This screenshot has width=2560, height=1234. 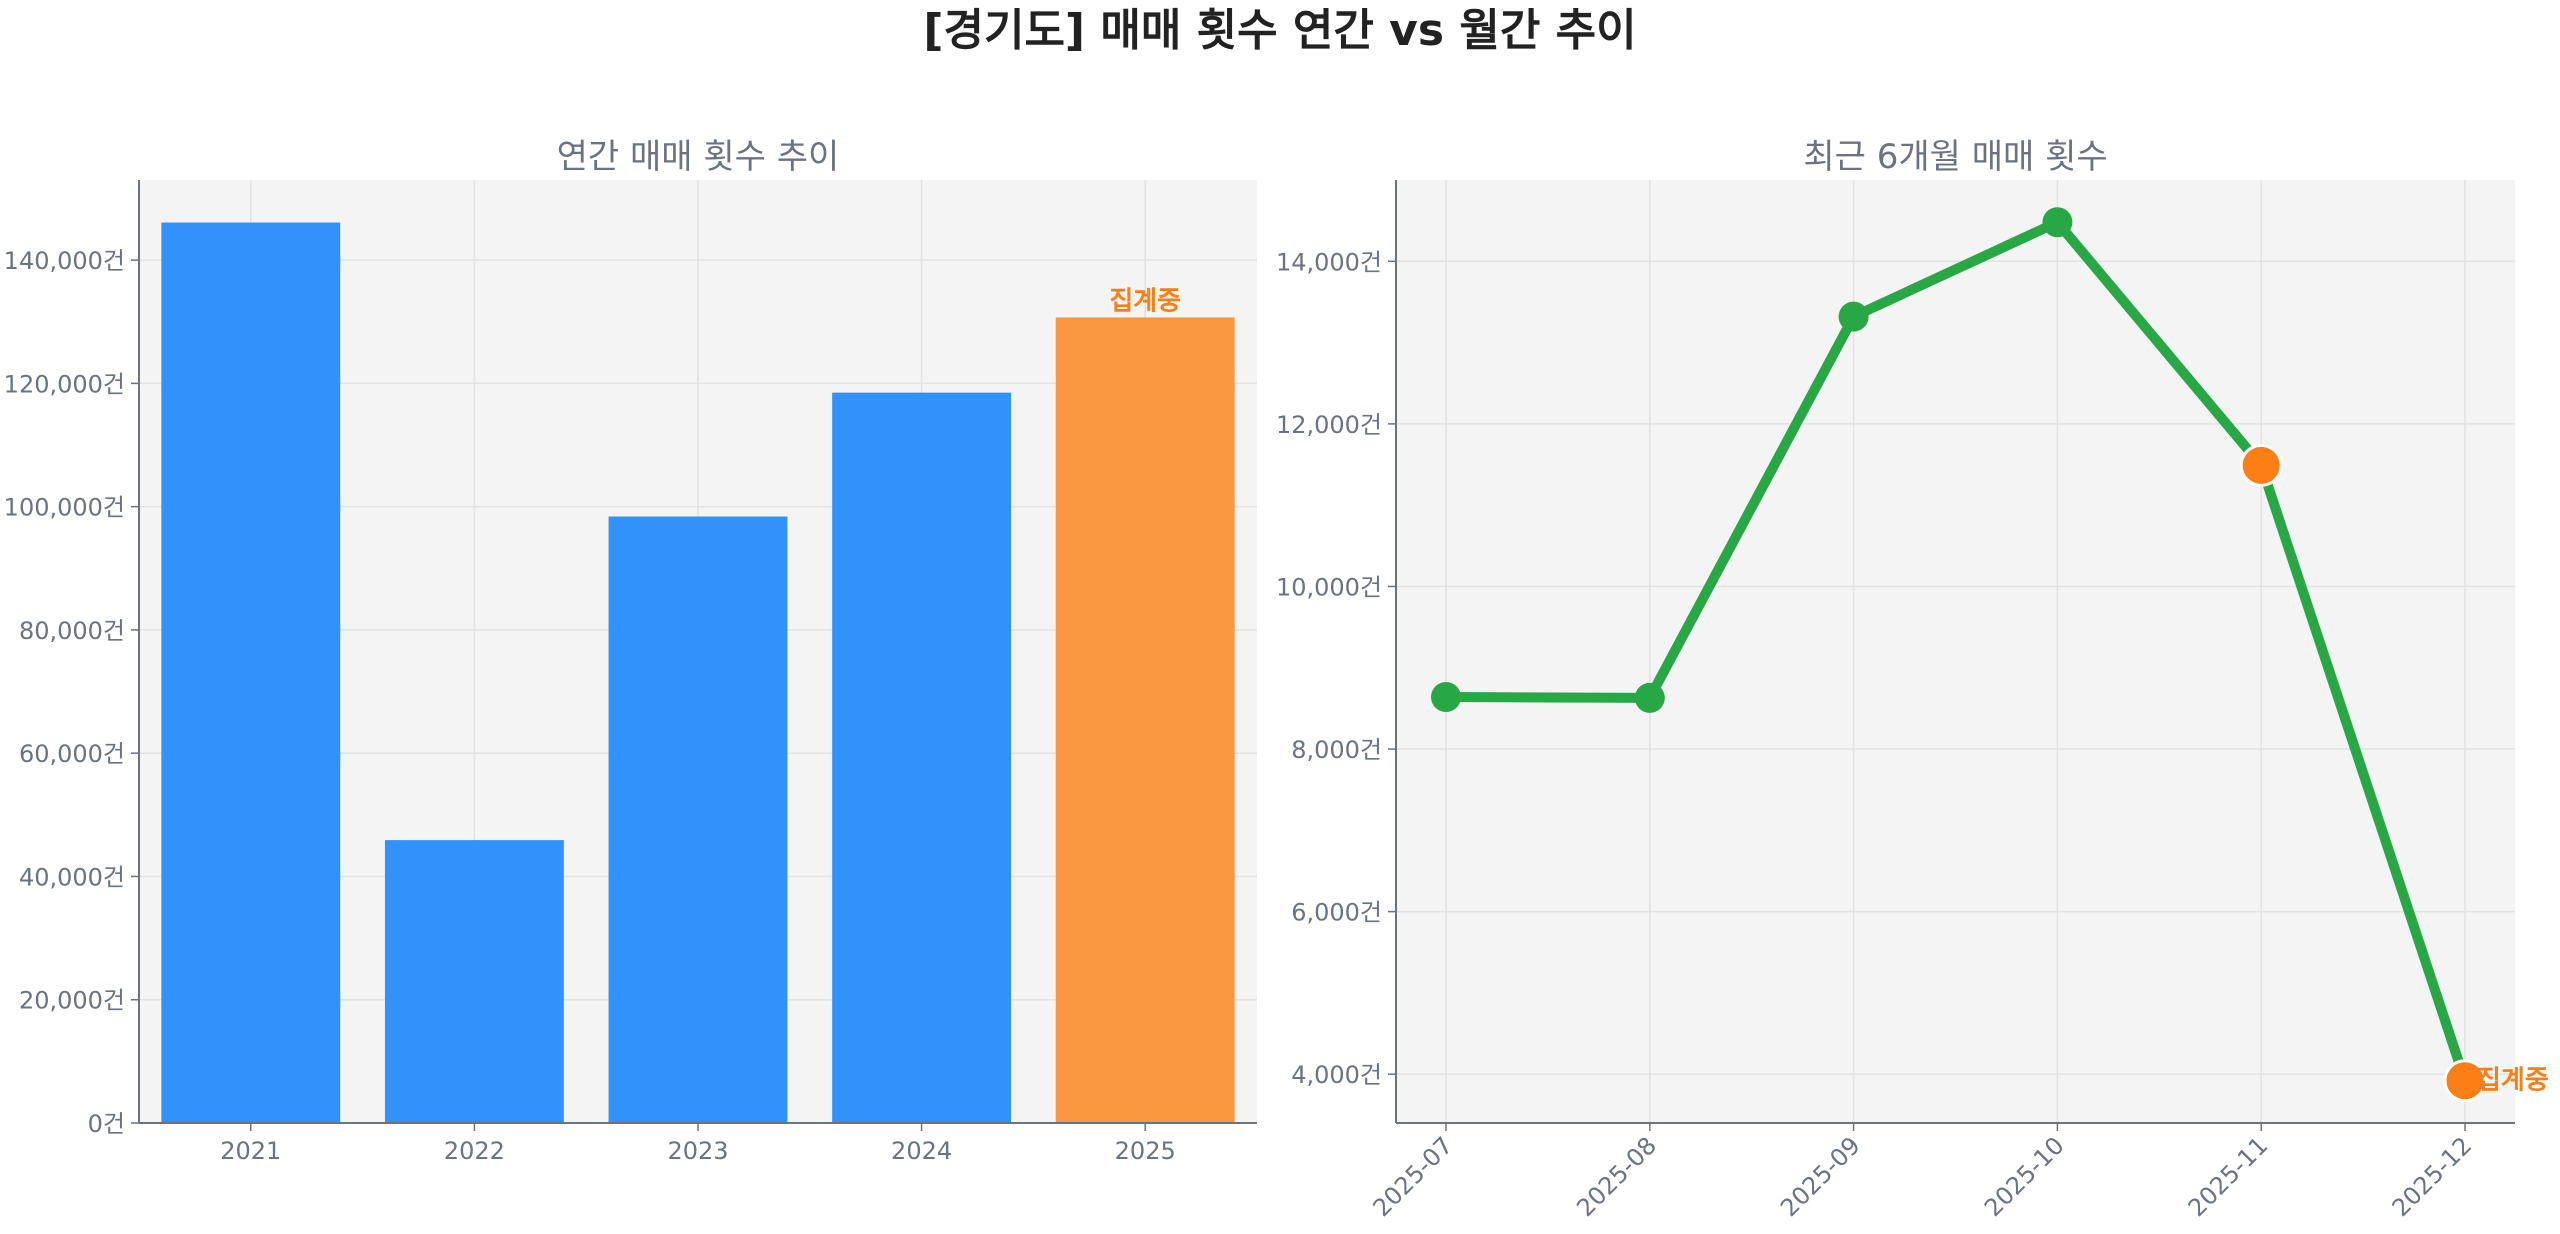 I want to click on y-tick-label: 6,000건, so click(x=1336, y=913).